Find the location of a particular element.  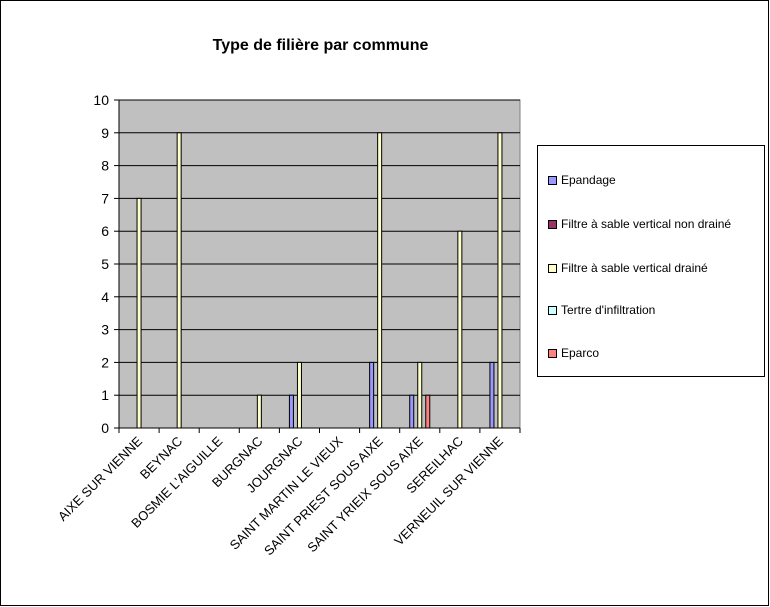

chart-title: Type de filière par commune is located at coordinates (320, 45).